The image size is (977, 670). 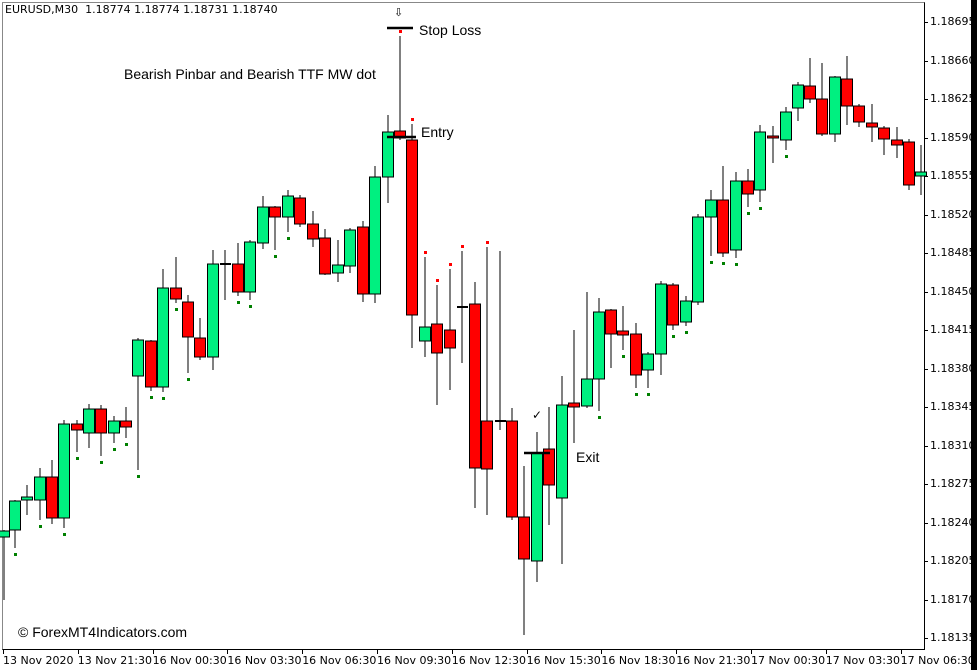 What do you see at coordinates (953, 21) in the screenshot?
I see `y-tick-label: 1.18695` at bounding box center [953, 21].